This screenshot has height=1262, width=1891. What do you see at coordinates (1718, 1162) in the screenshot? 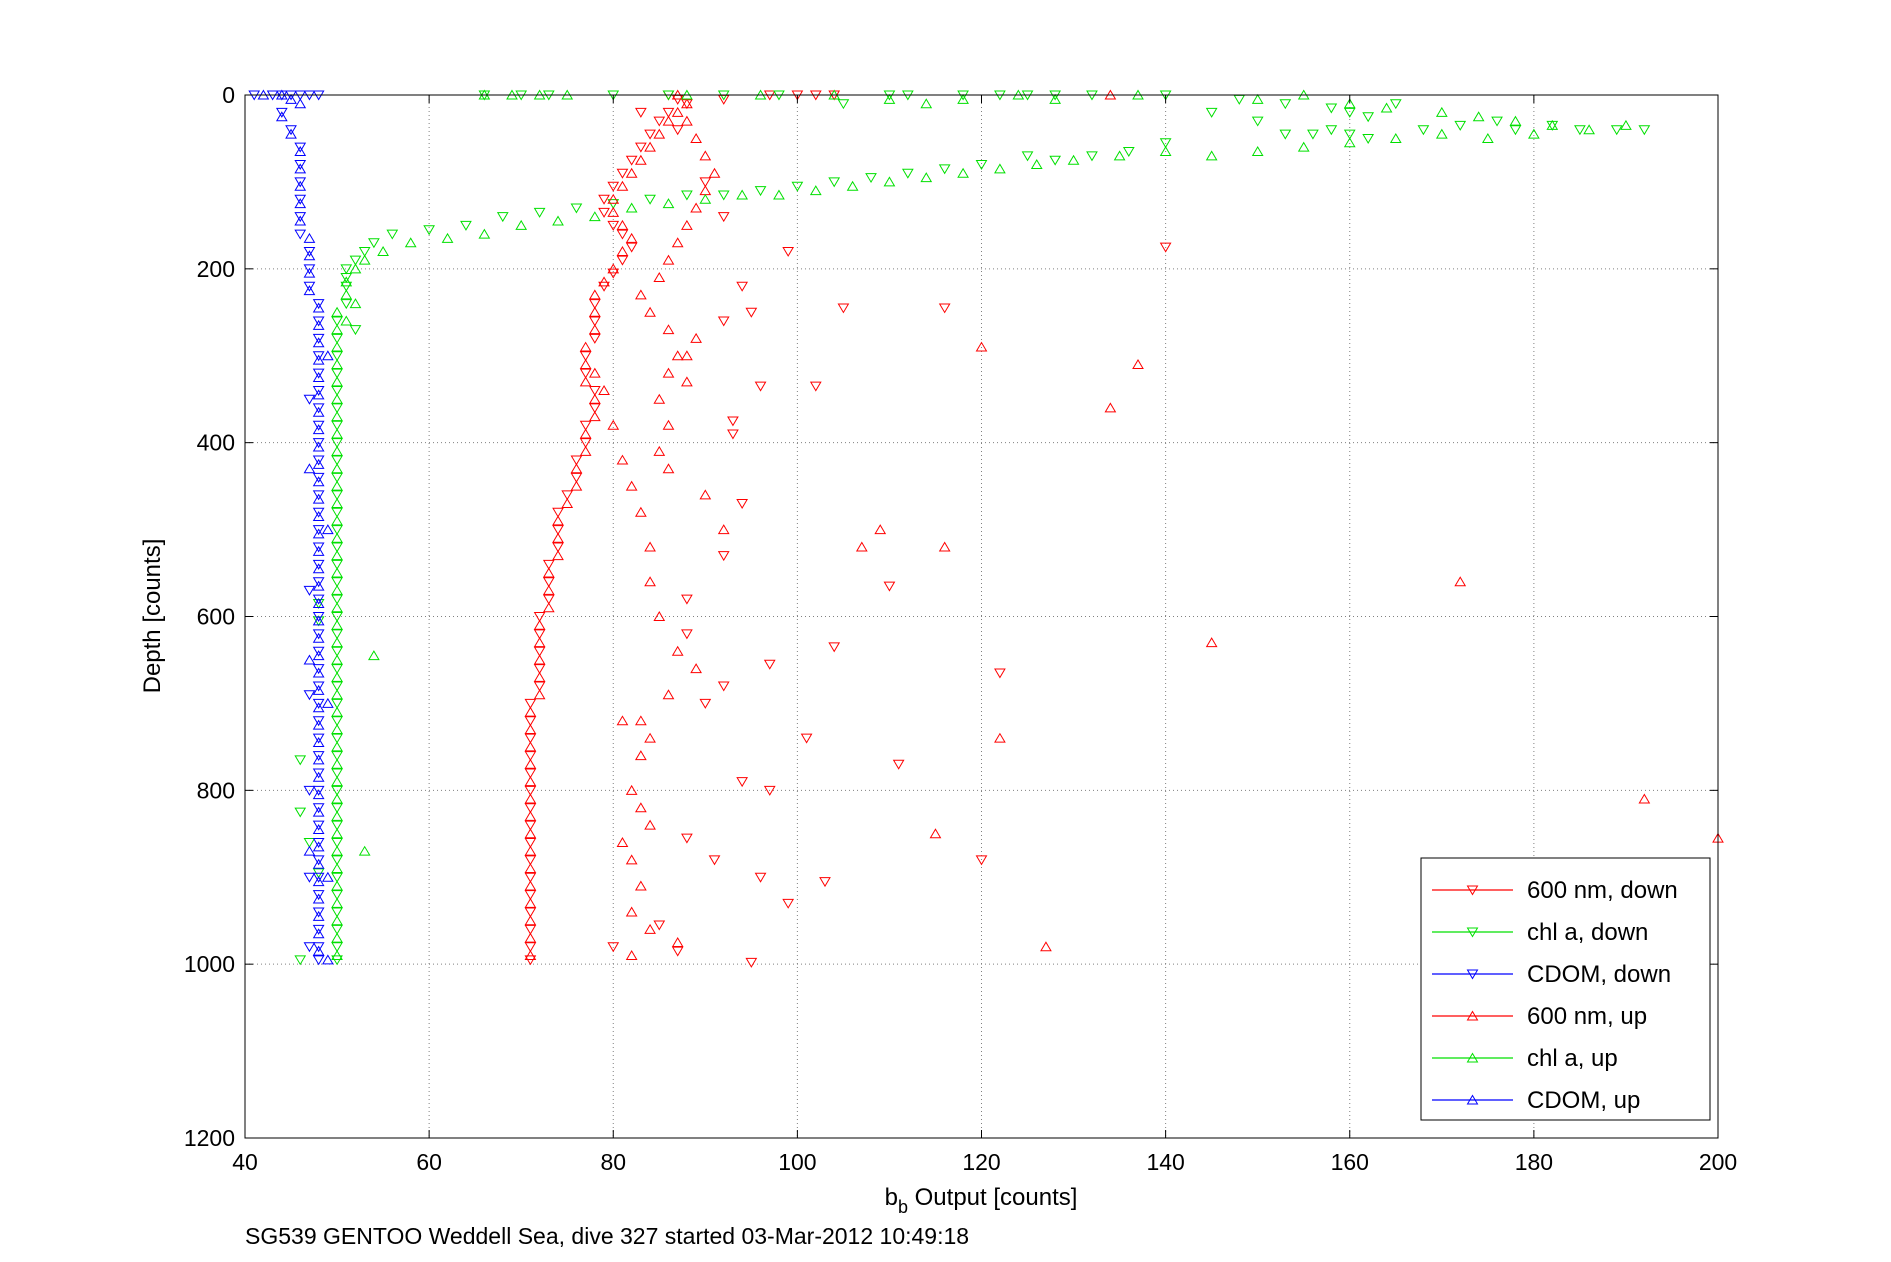
I see `x-tick-label: 200` at bounding box center [1718, 1162].